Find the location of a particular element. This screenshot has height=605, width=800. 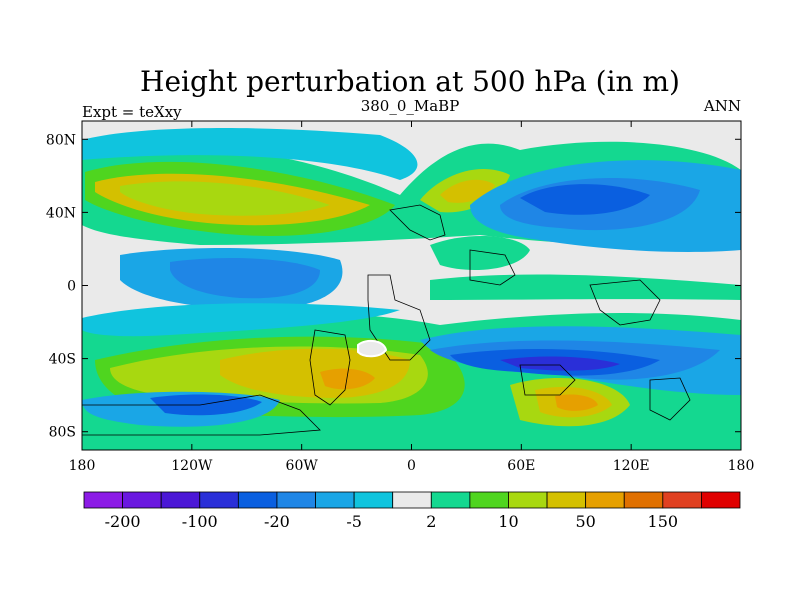

pacific-low is located at coordinates (250, 154).